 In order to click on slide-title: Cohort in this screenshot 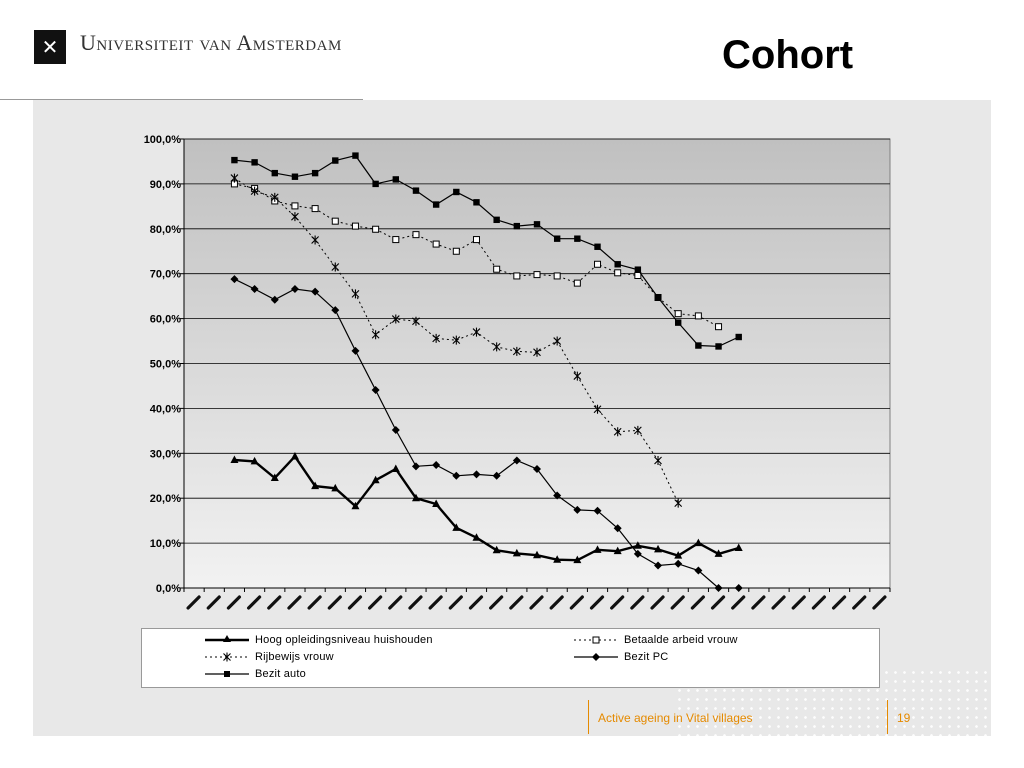, I will do `click(788, 55)`.